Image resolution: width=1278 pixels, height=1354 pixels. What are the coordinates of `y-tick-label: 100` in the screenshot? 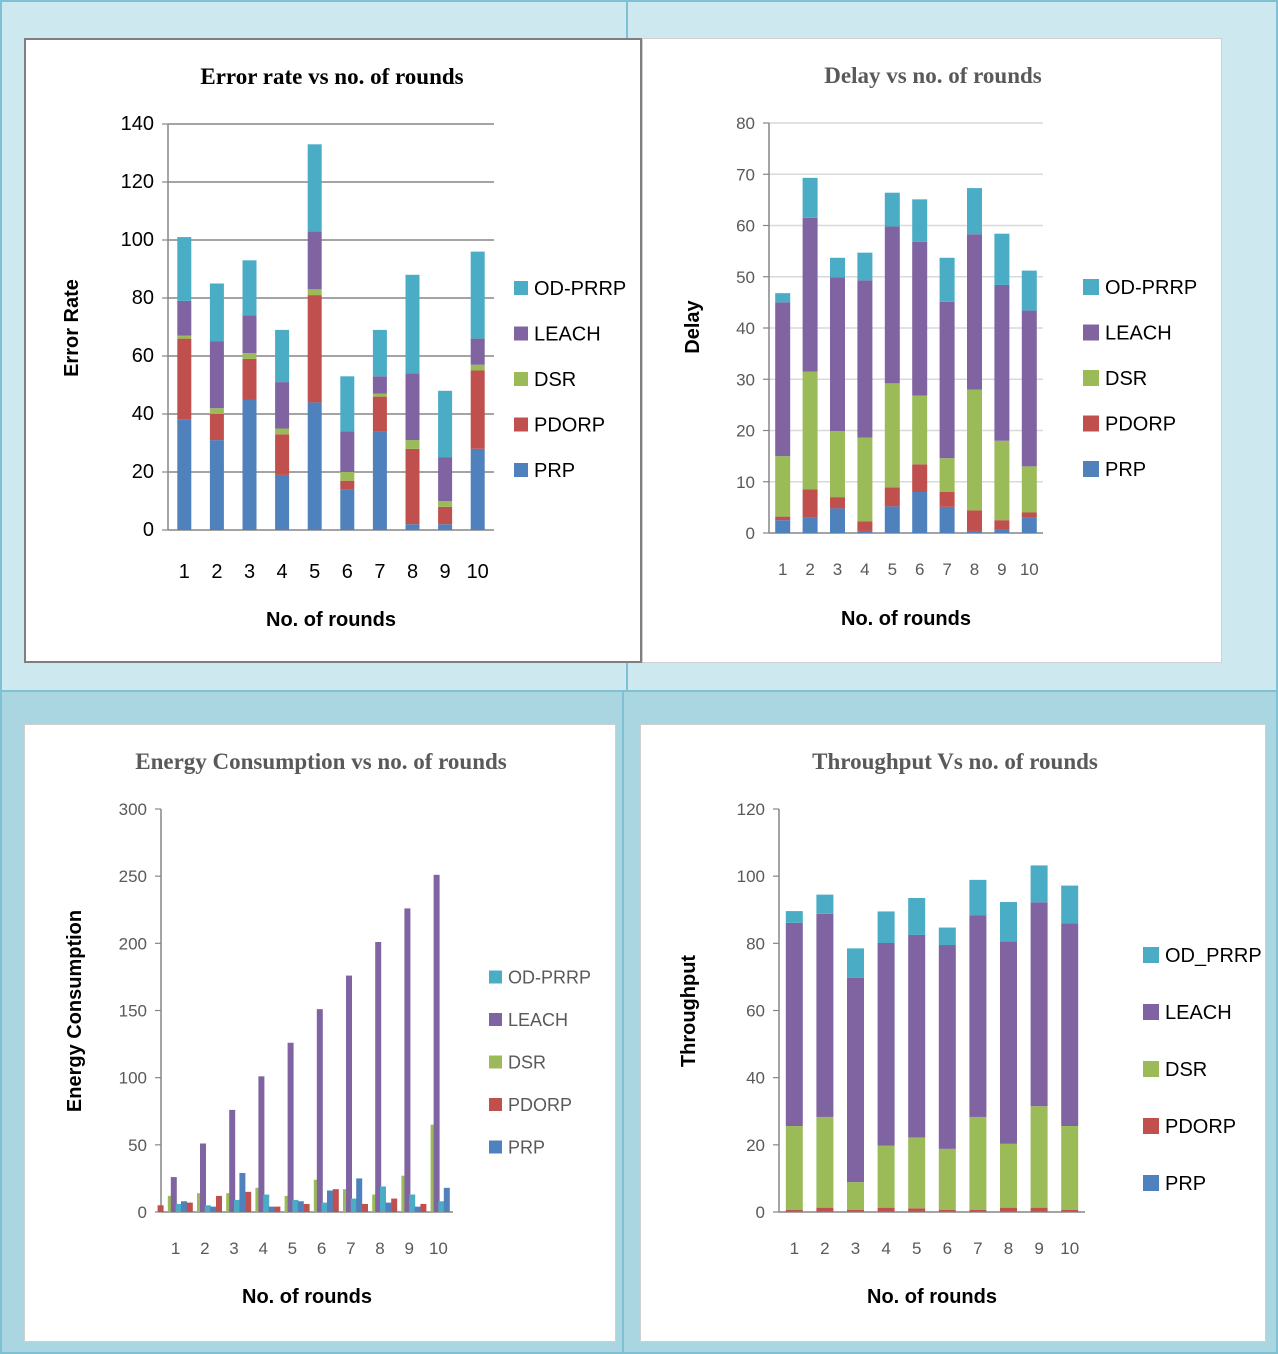 It's located at (133, 1078).